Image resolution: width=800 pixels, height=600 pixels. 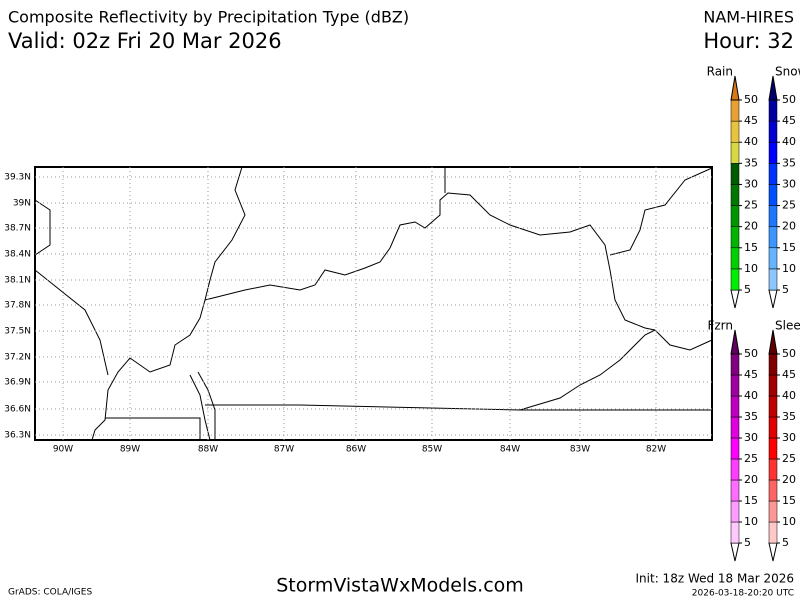 What do you see at coordinates (17, 410) in the screenshot?
I see `lat-label: 36.6N` at bounding box center [17, 410].